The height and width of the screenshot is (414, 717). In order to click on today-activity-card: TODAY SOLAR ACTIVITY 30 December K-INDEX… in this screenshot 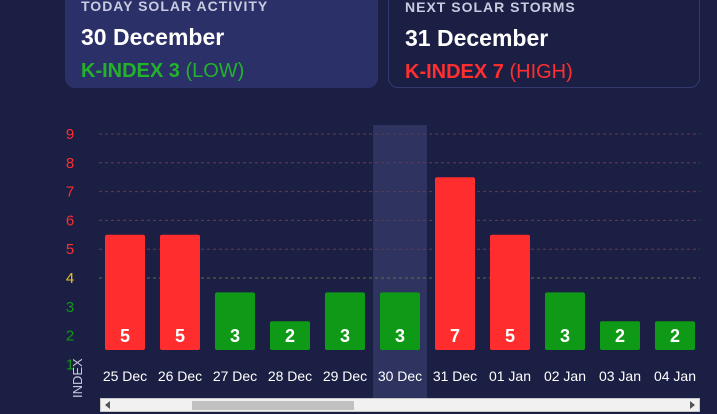, I will do `click(221, 44)`.